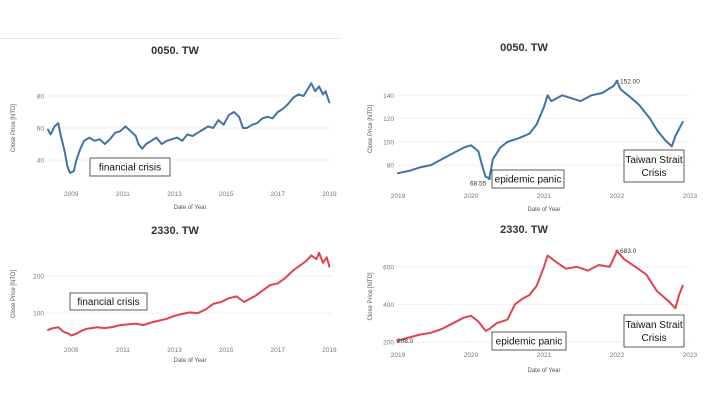 The height and width of the screenshot is (405, 720). I want to click on y-tick-label: 140, so click(388, 96).